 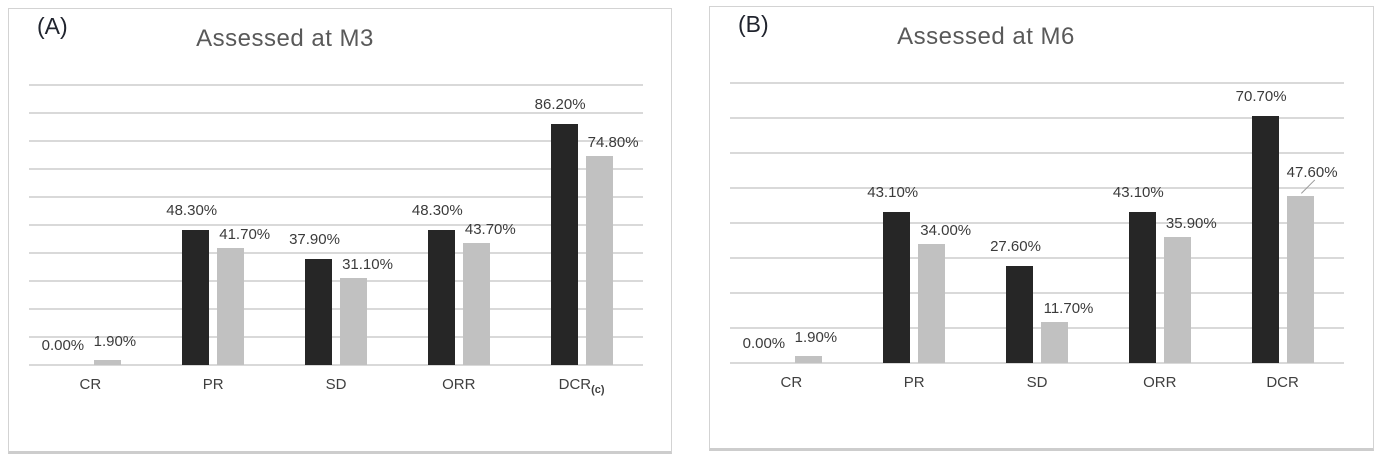 I want to click on value-label-gray-sd: 31.10%, so click(x=367, y=264).